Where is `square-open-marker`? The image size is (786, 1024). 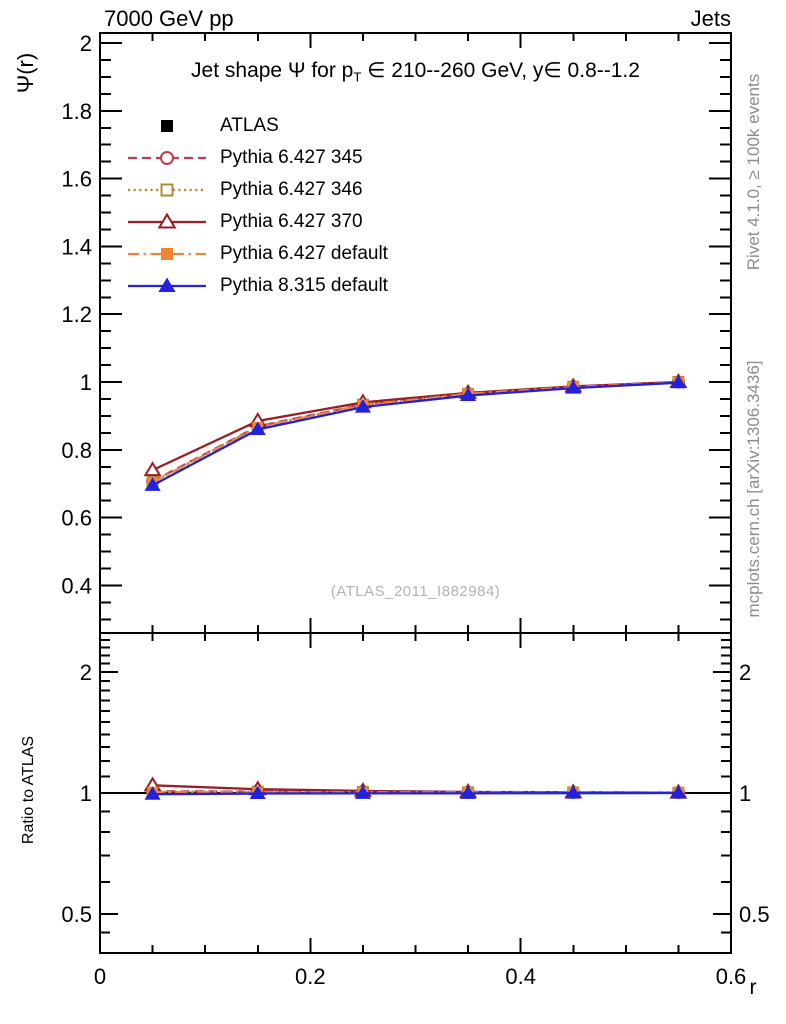 square-open-marker is located at coordinates (167, 190).